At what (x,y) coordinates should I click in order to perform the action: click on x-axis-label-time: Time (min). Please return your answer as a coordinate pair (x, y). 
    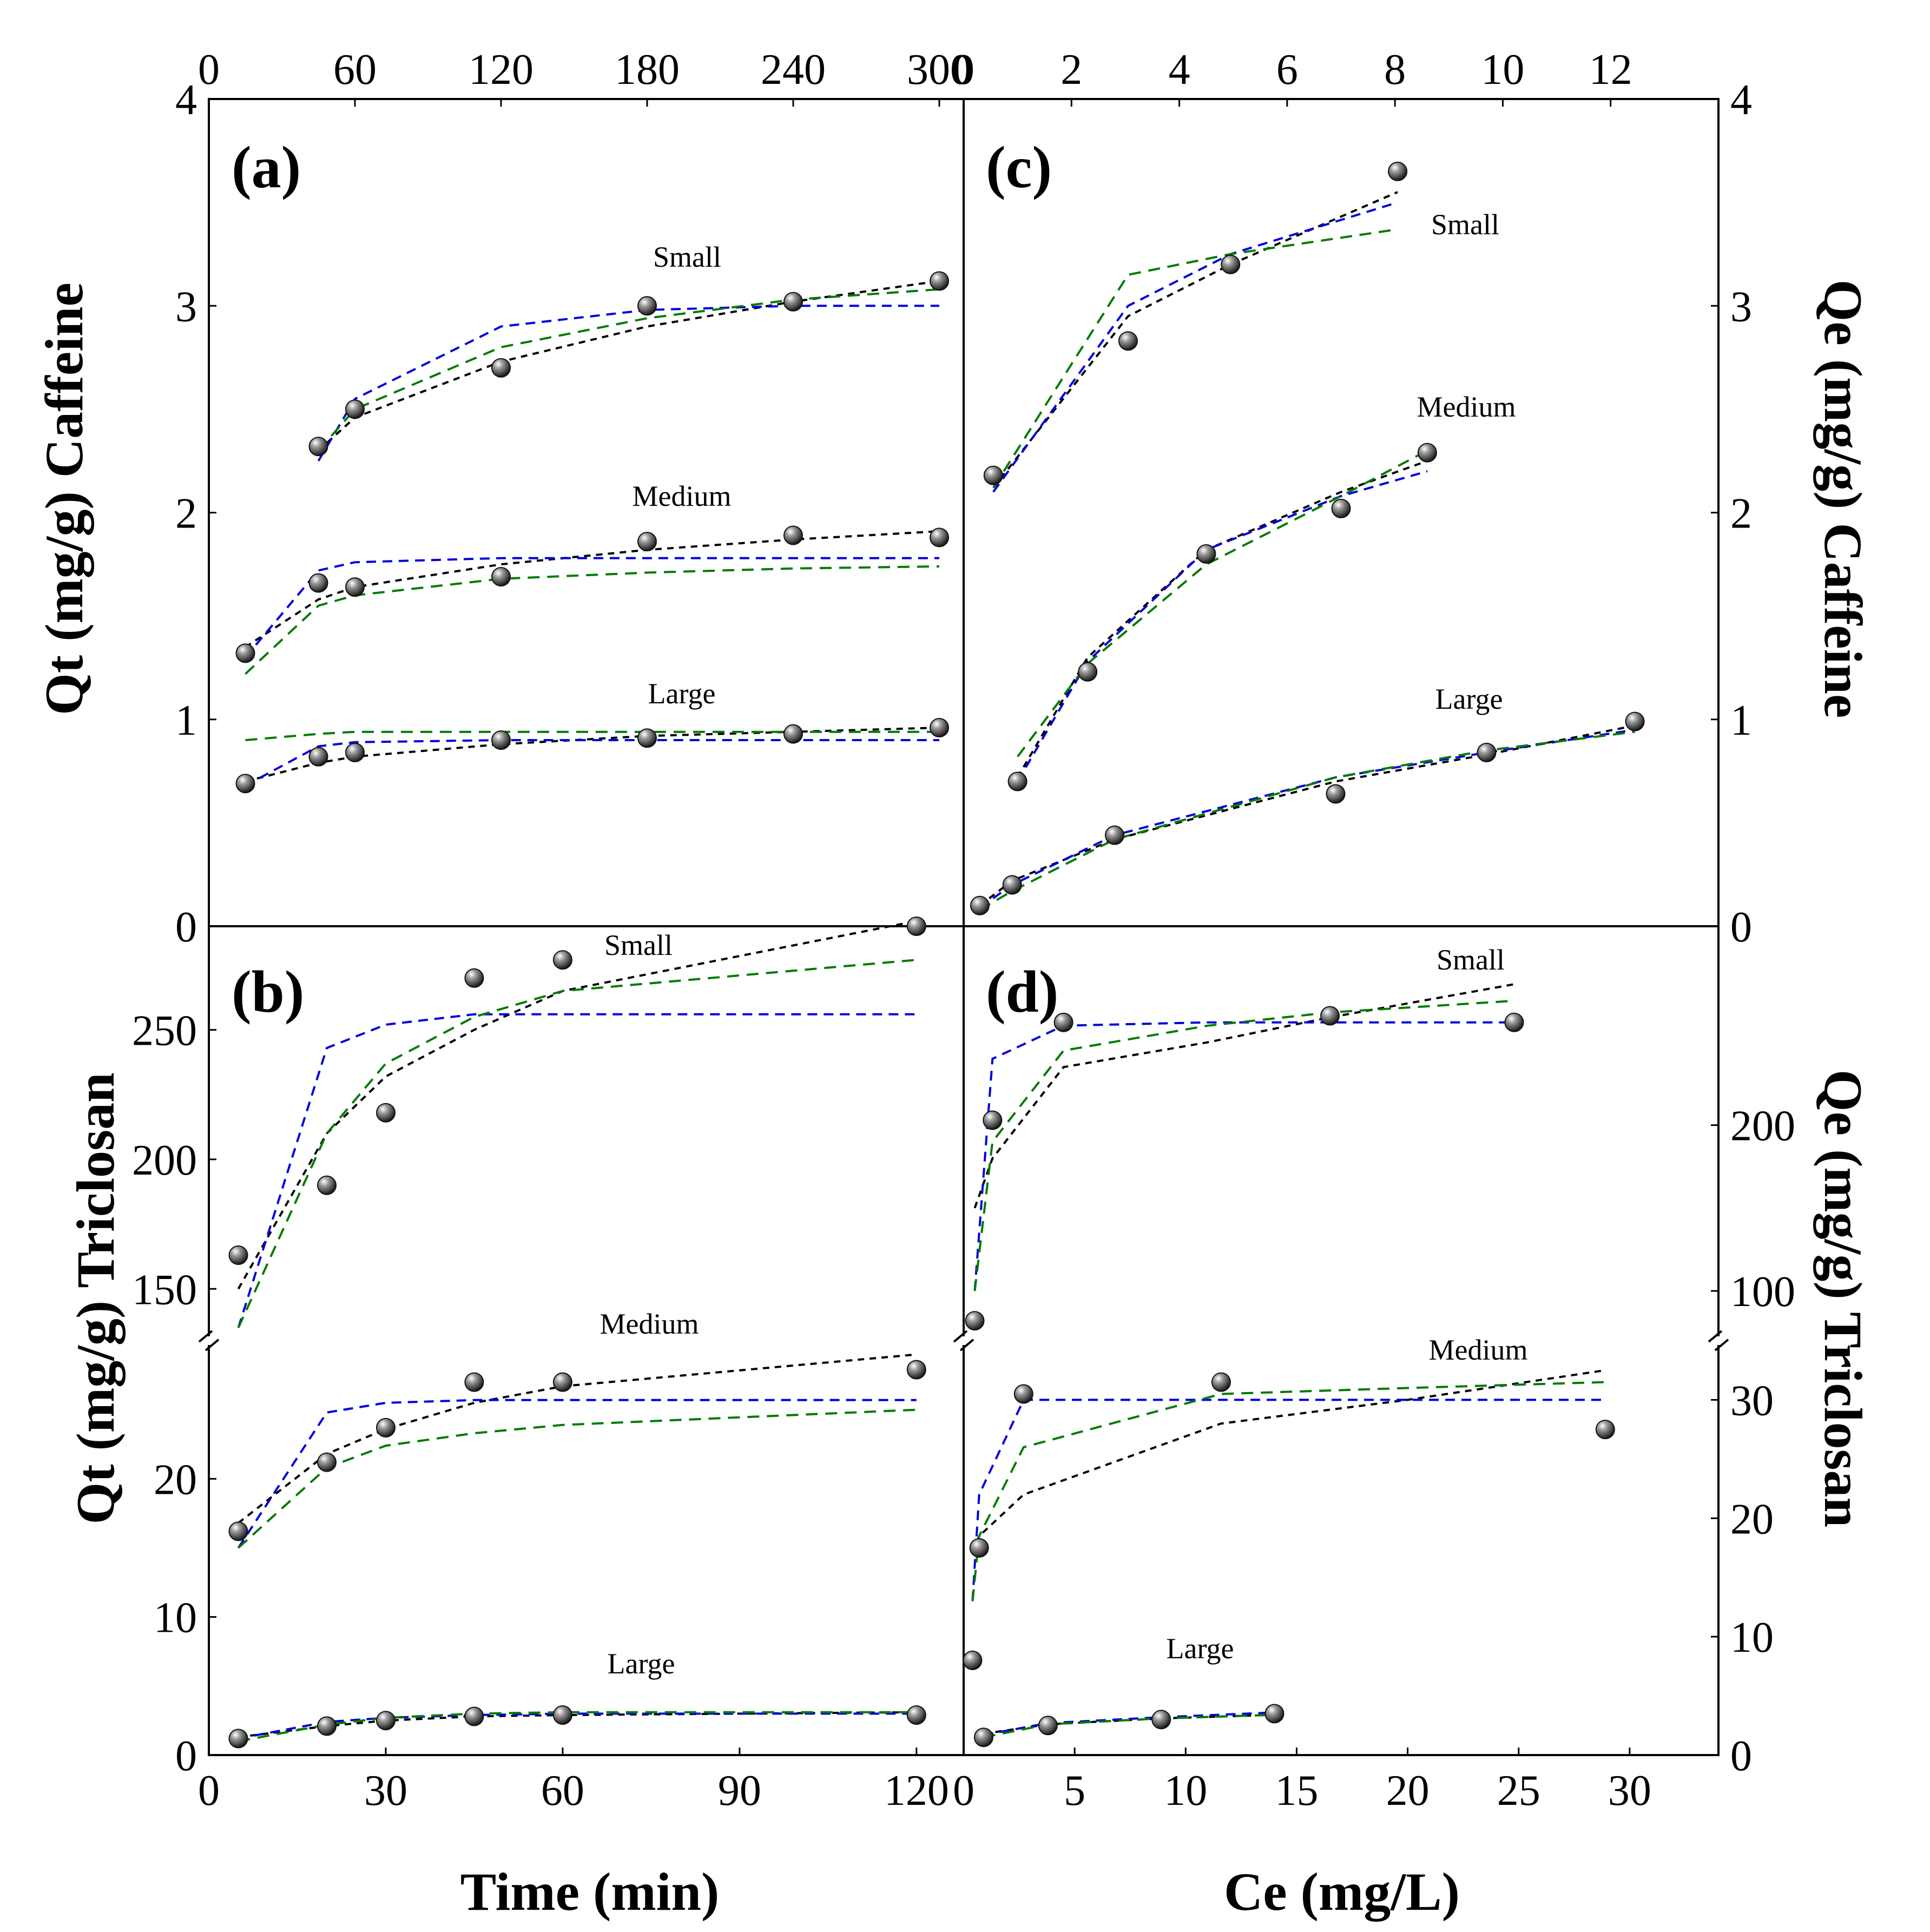
    Looking at the image, I should click on (590, 1892).